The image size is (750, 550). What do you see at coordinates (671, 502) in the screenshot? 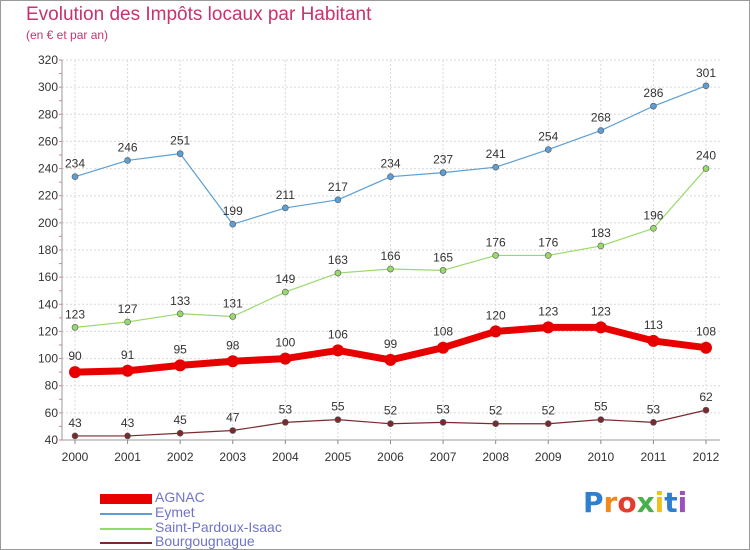
I see `logo-letter: t` at bounding box center [671, 502].